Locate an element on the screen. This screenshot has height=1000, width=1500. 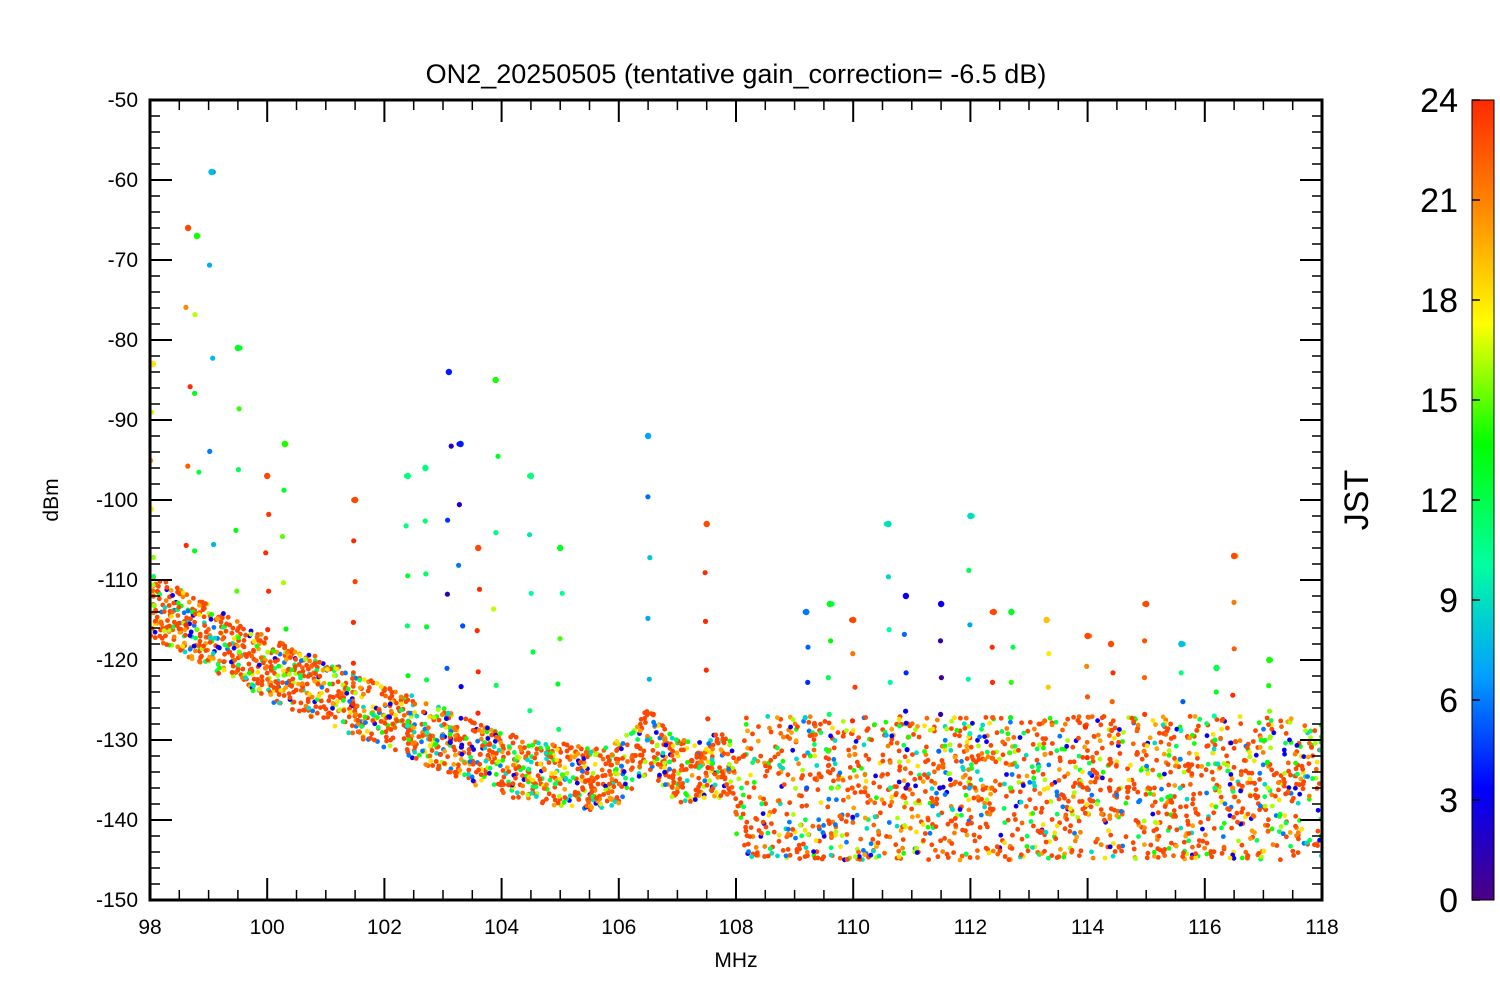
y-tick-label: -50 is located at coordinates (123, 100).